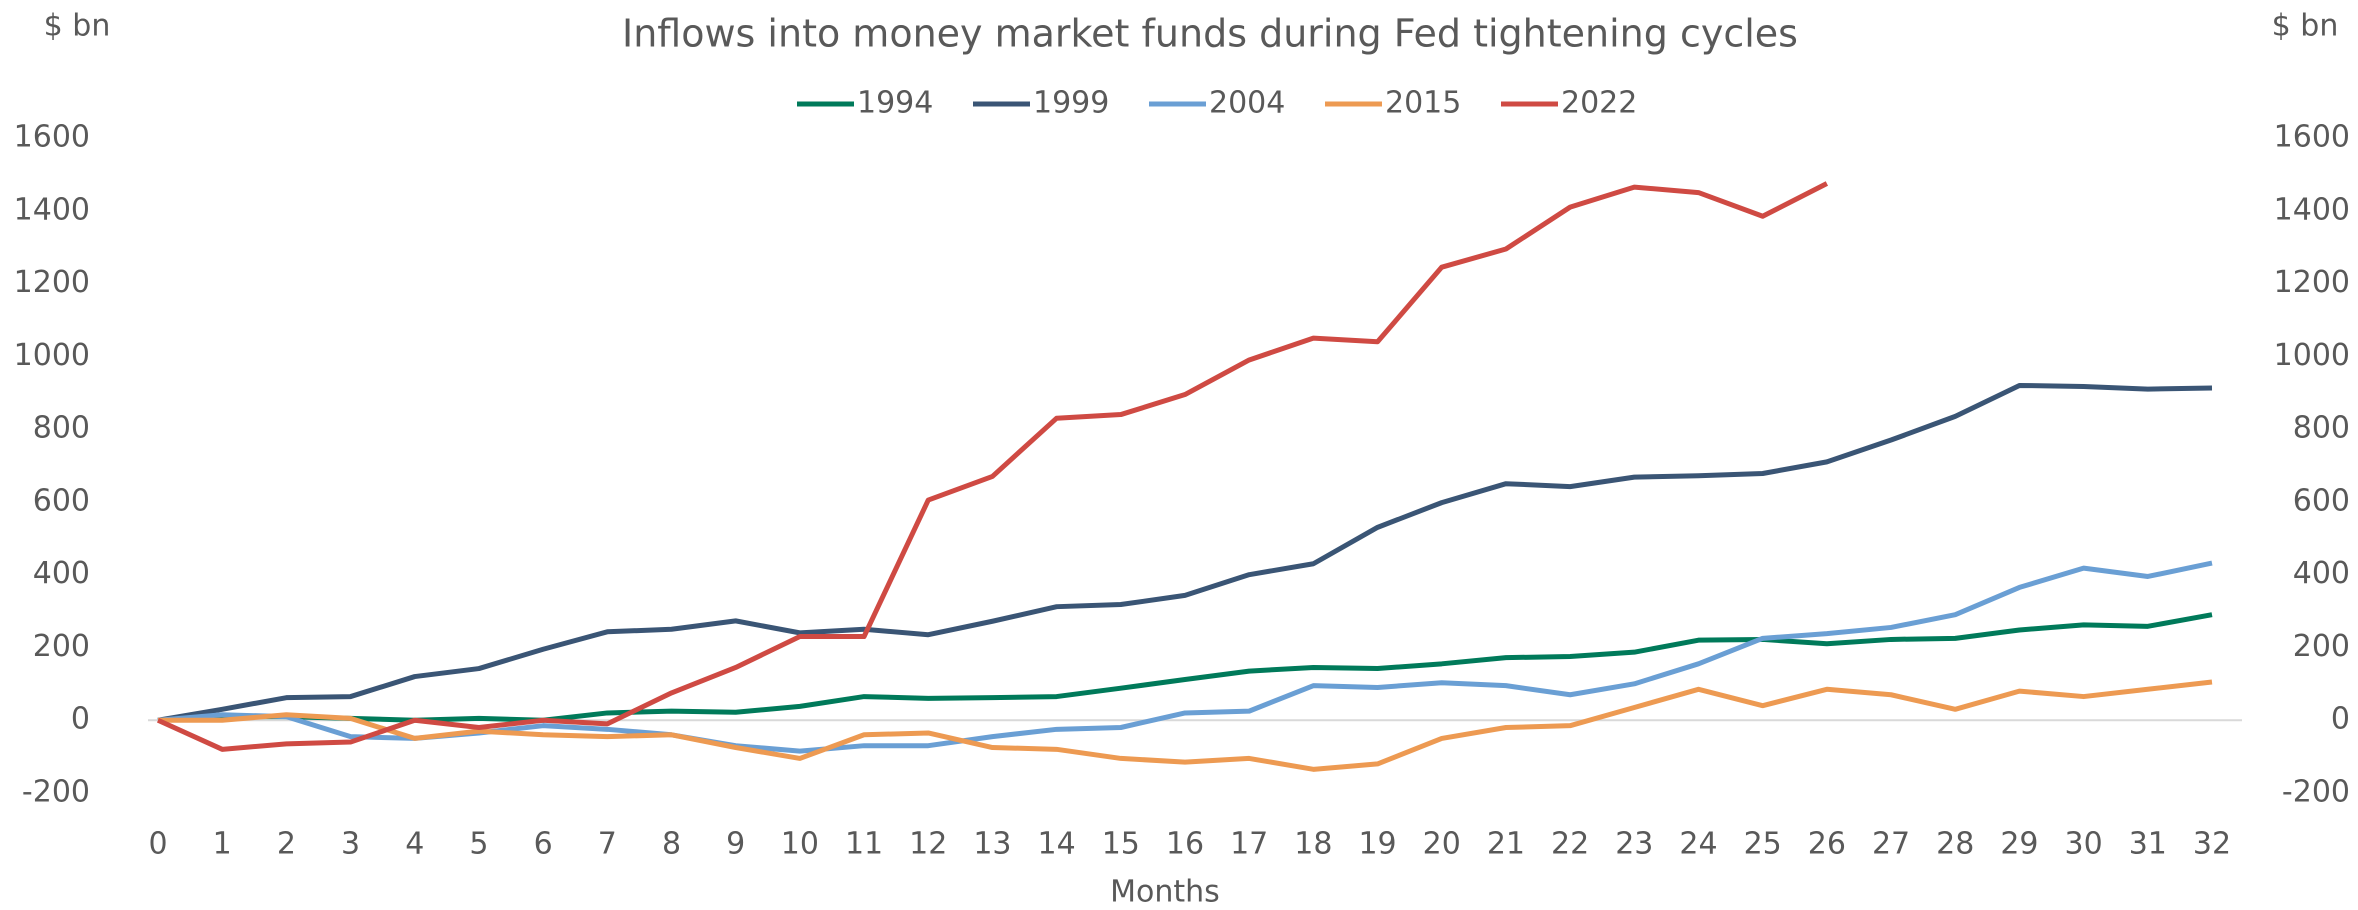  I want to click on x-tick-label: 26, so click(1827, 844).